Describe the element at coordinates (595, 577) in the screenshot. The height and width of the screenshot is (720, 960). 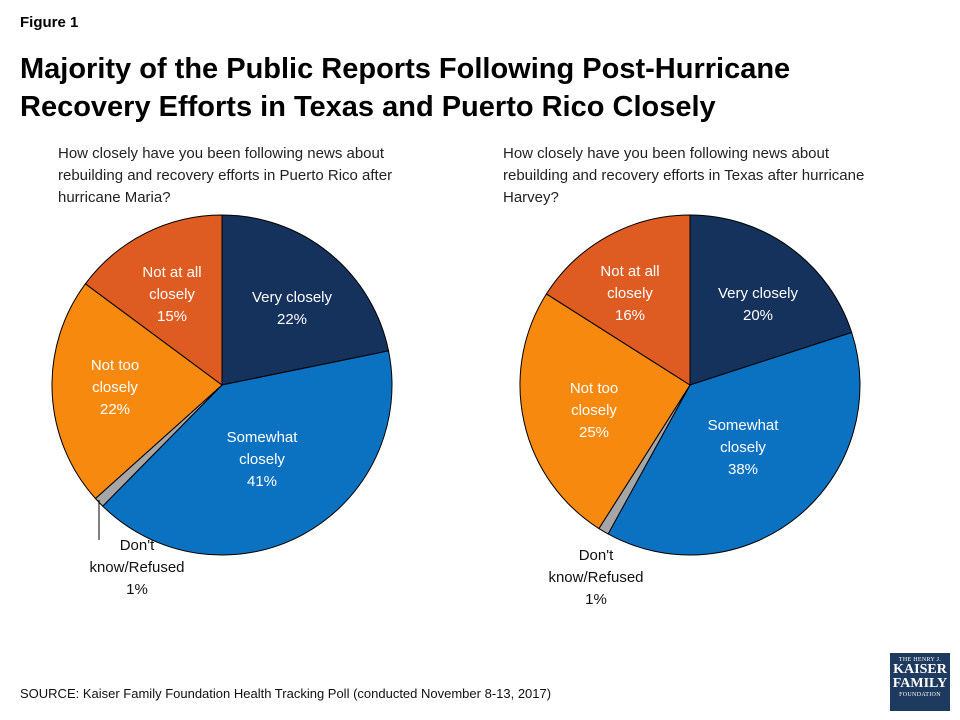
I see `data-label-texas-dont-know: Don't know/Refused 1%` at that location.